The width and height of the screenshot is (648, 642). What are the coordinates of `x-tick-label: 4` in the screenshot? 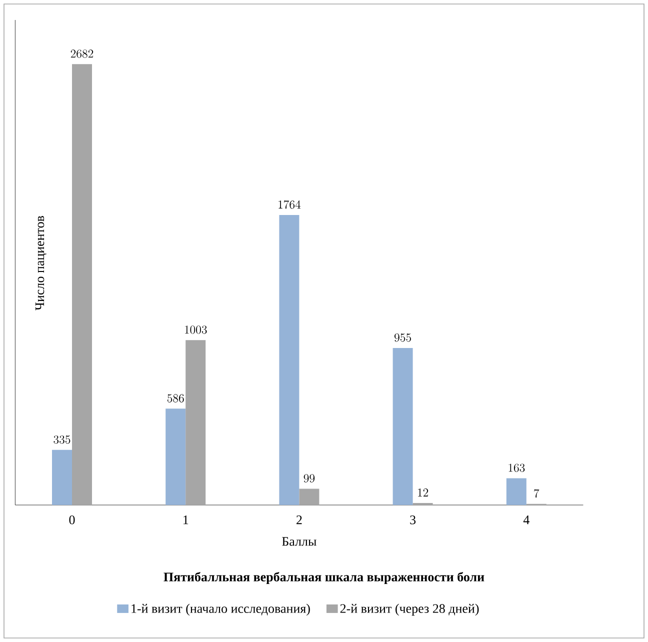 It's located at (526, 520).